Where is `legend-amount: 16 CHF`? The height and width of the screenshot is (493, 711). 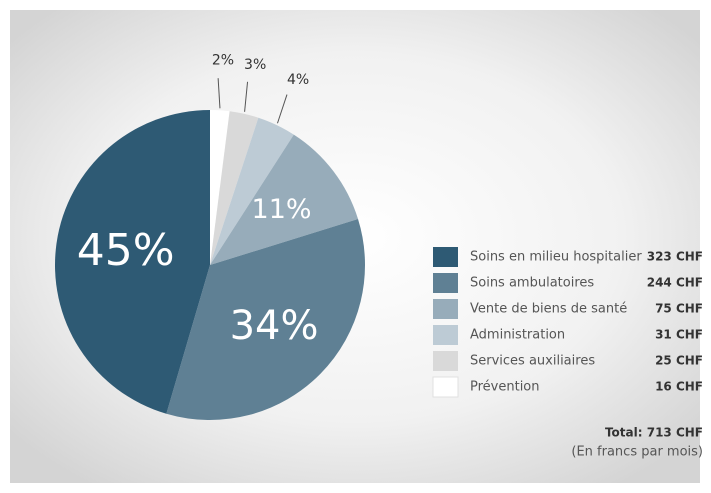
legend-amount: 16 CHF is located at coordinates (679, 387).